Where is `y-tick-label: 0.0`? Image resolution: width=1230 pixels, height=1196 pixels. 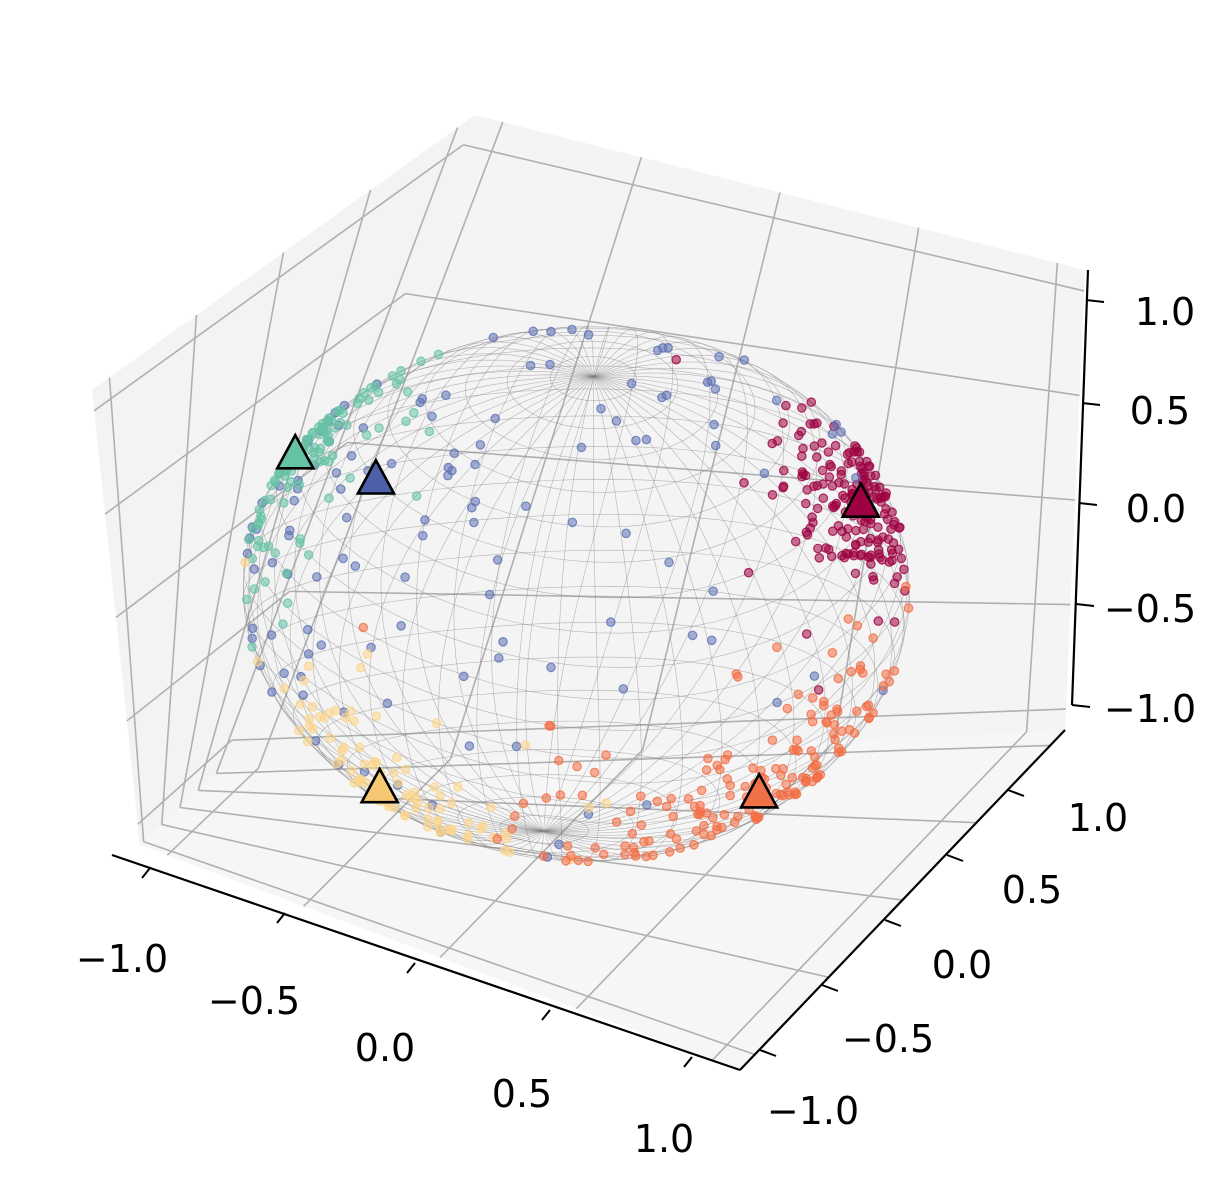
y-tick-label: 0.0 is located at coordinates (962, 965).